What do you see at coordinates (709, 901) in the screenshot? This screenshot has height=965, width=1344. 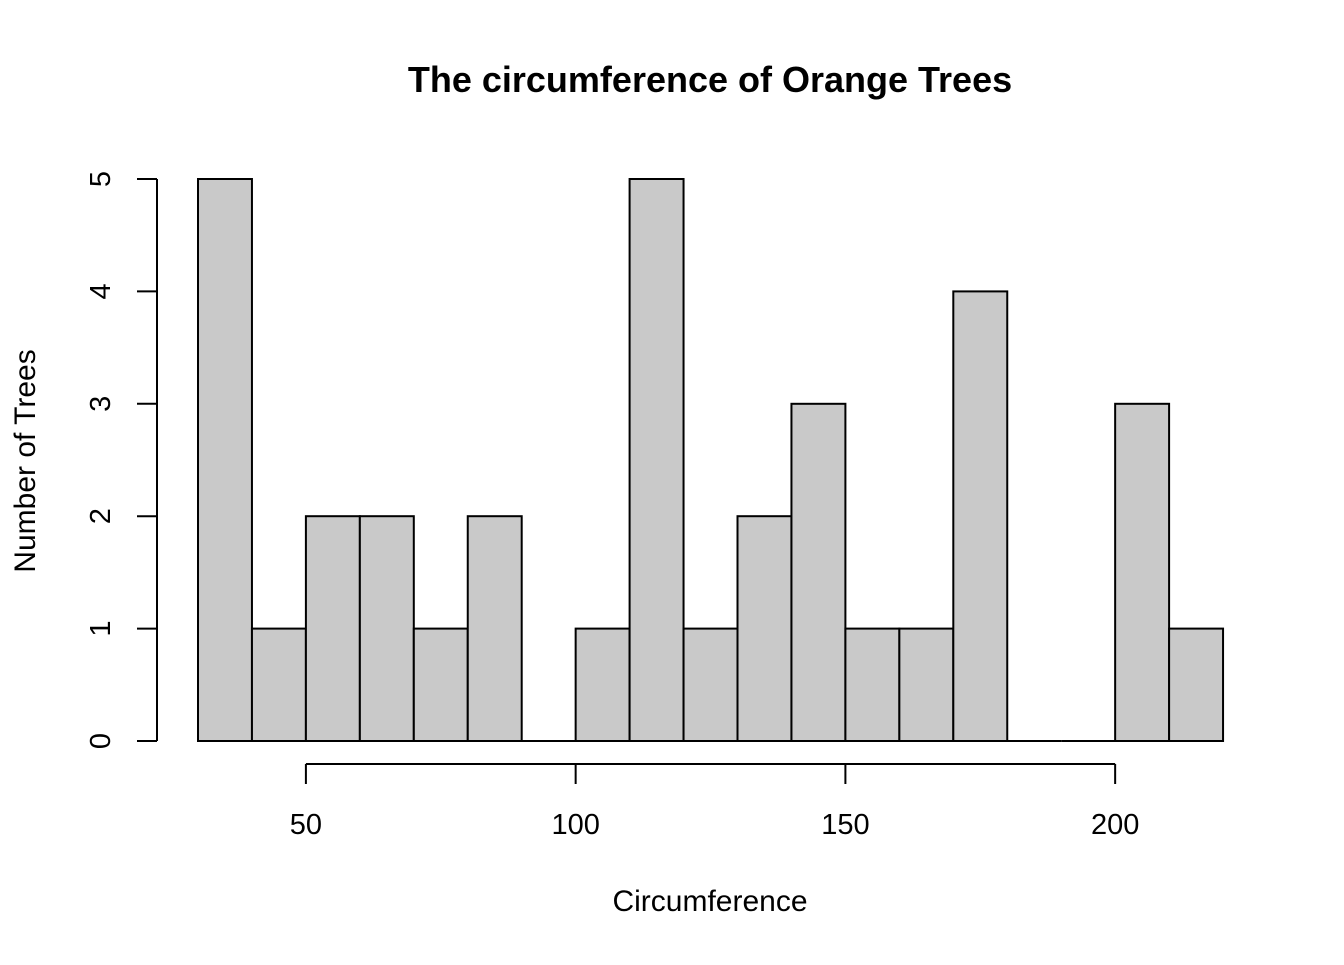 I see `x-axis-label: Circumference` at bounding box center [709, 901].